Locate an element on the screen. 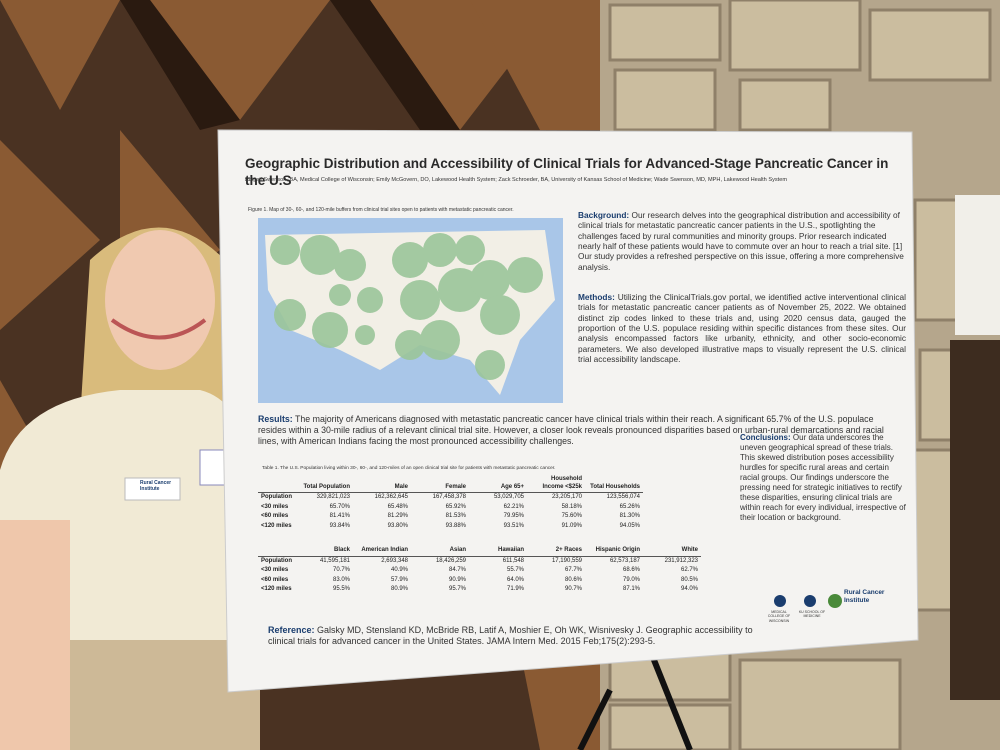 The height and width of the screenshot is (750, 1000). cell: 65.26% is located at coordinates (629, 506).